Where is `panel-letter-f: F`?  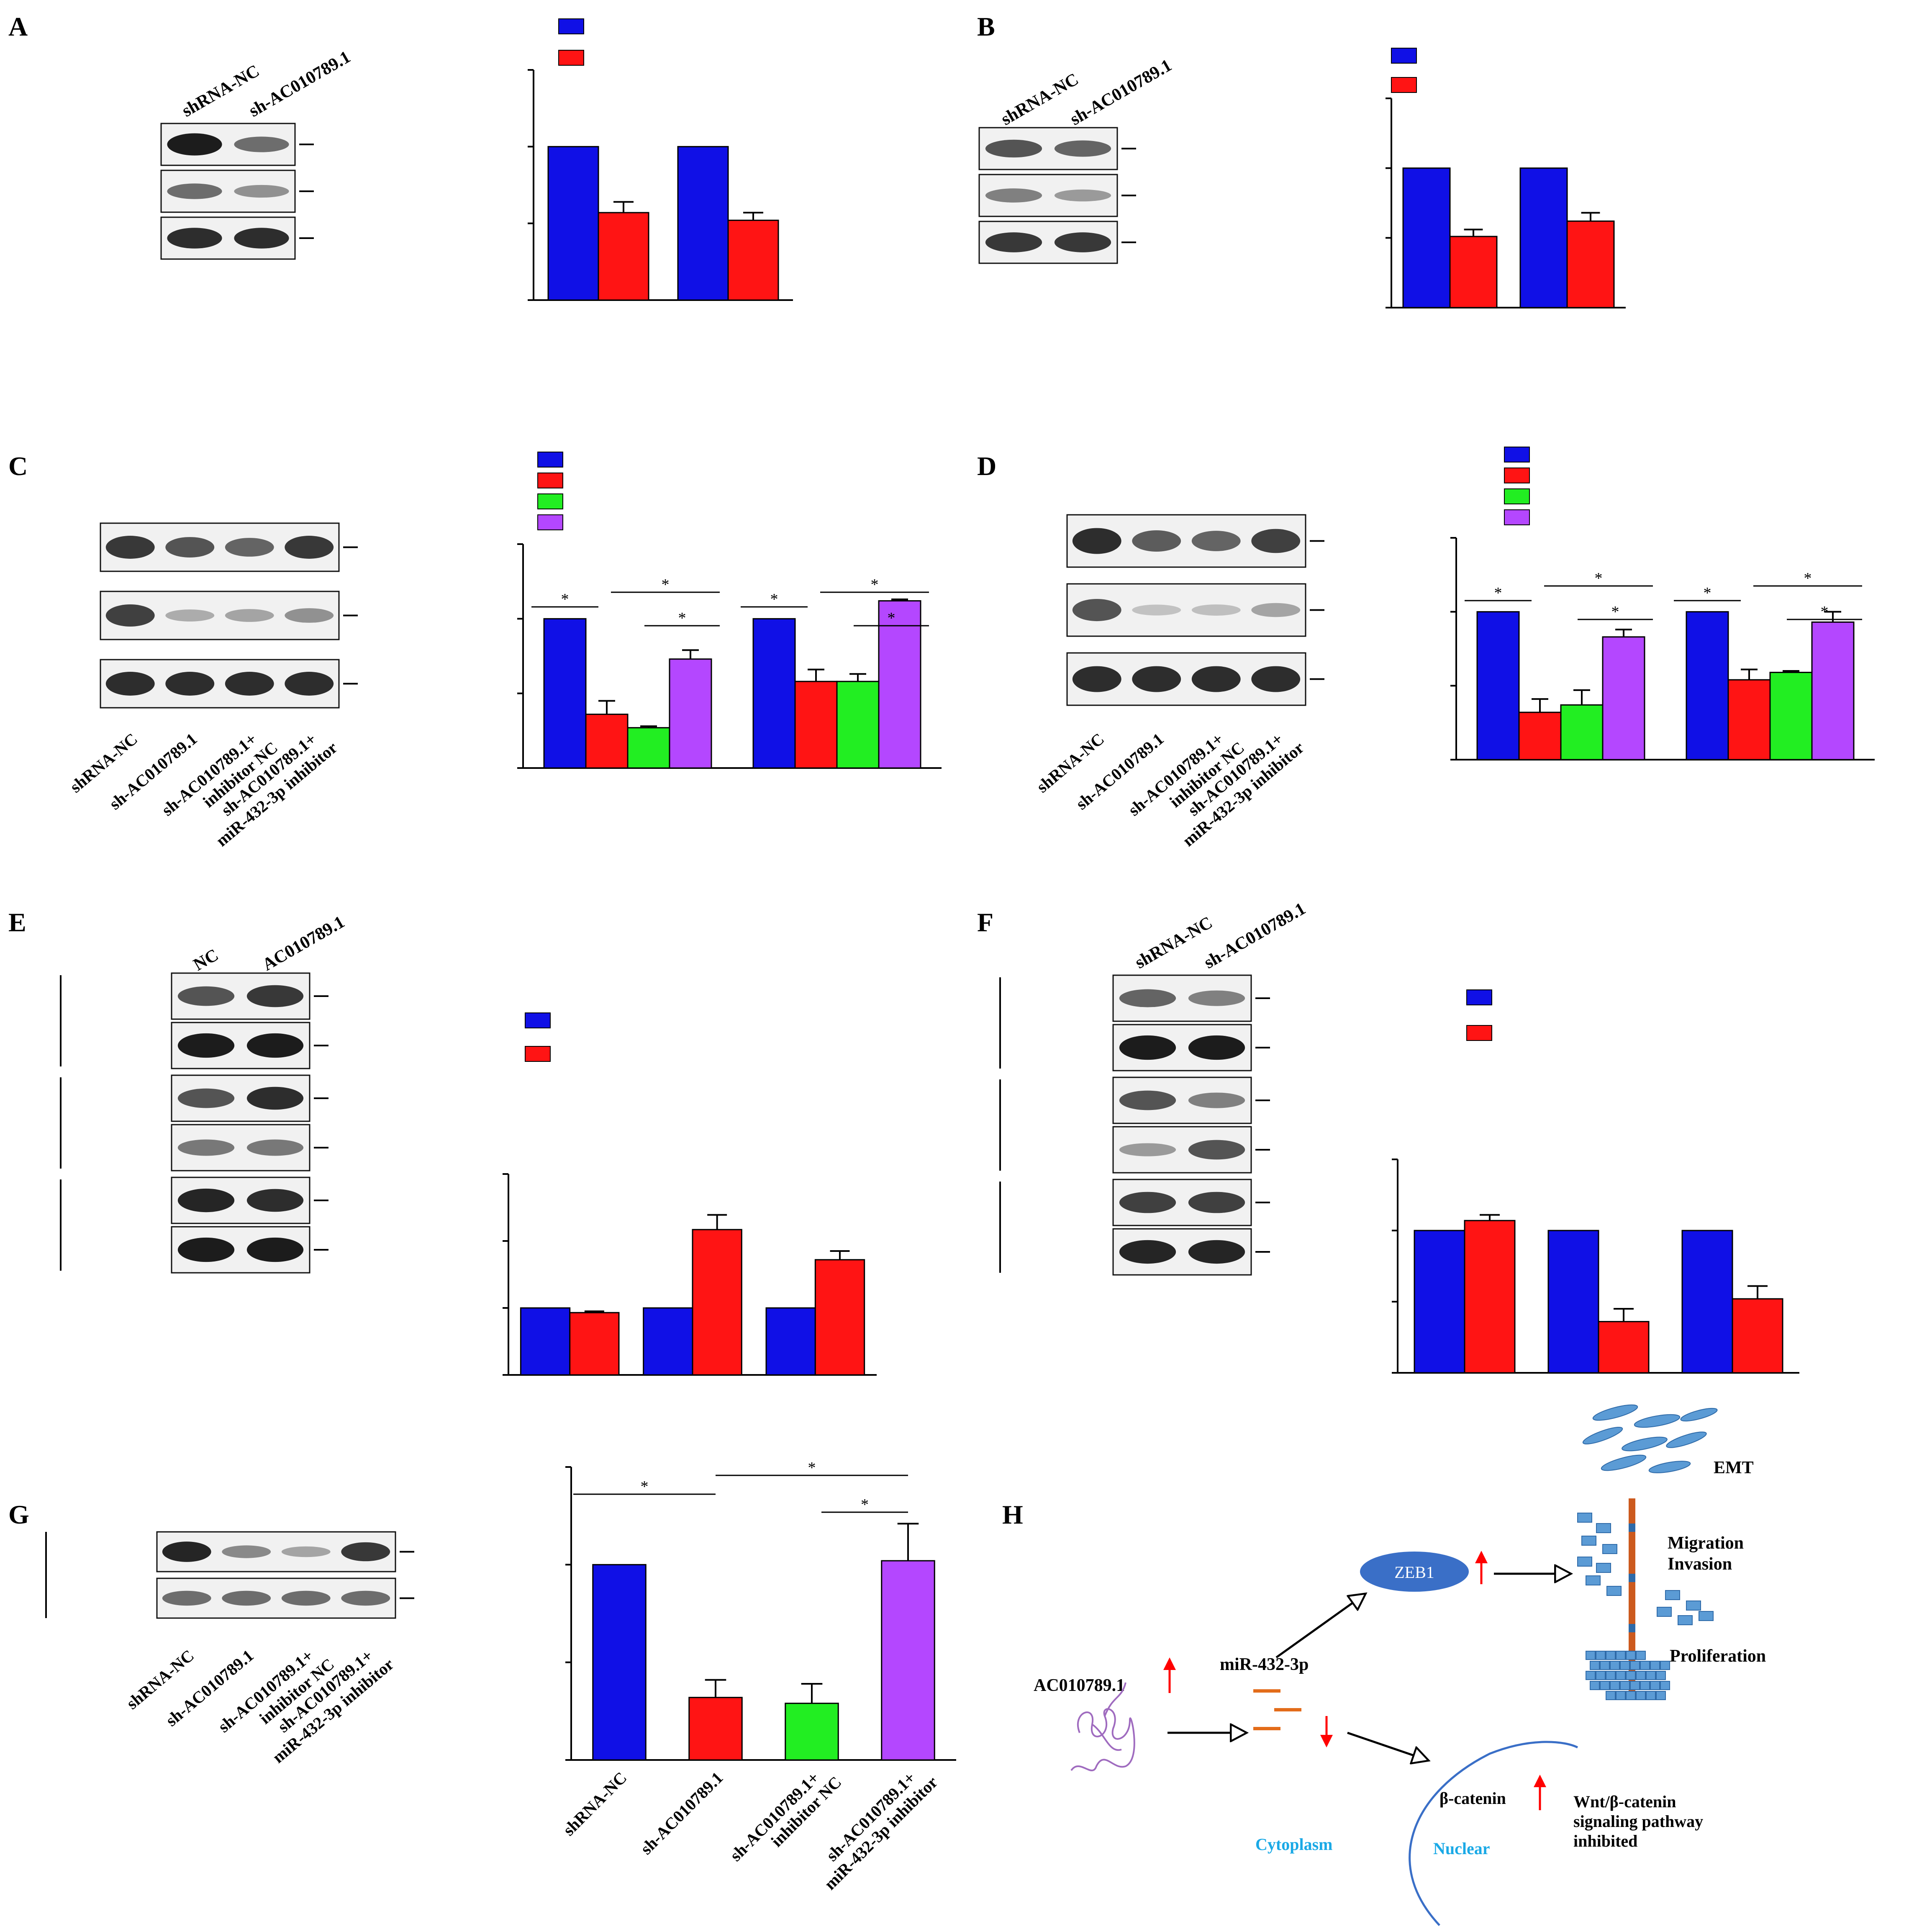 panel-letter-f: F is located at coordinates (985, 922).